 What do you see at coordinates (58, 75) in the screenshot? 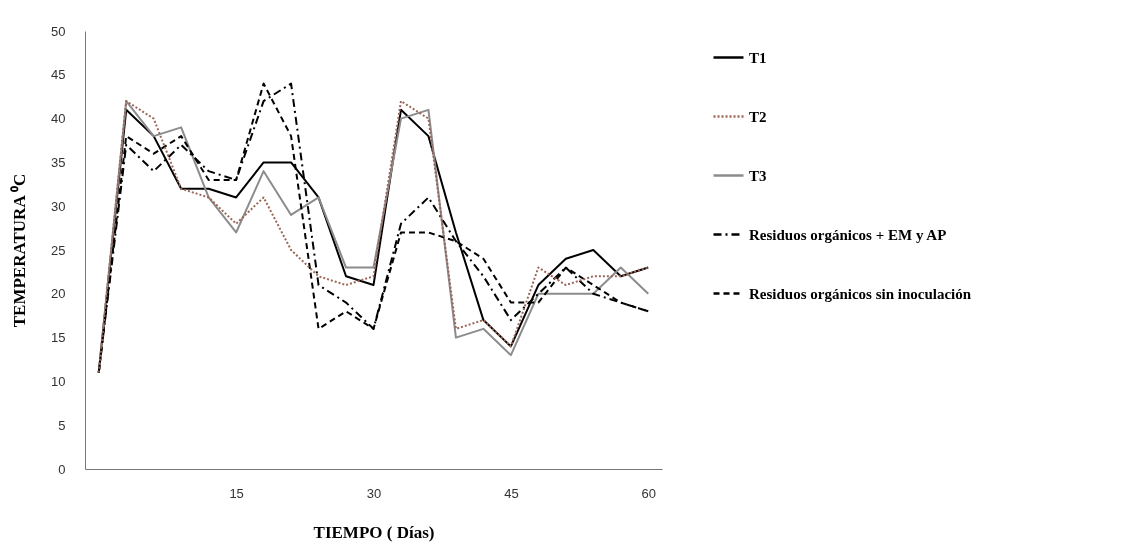
I see `y-tick-label: 45` at bounding box center [58, 75].